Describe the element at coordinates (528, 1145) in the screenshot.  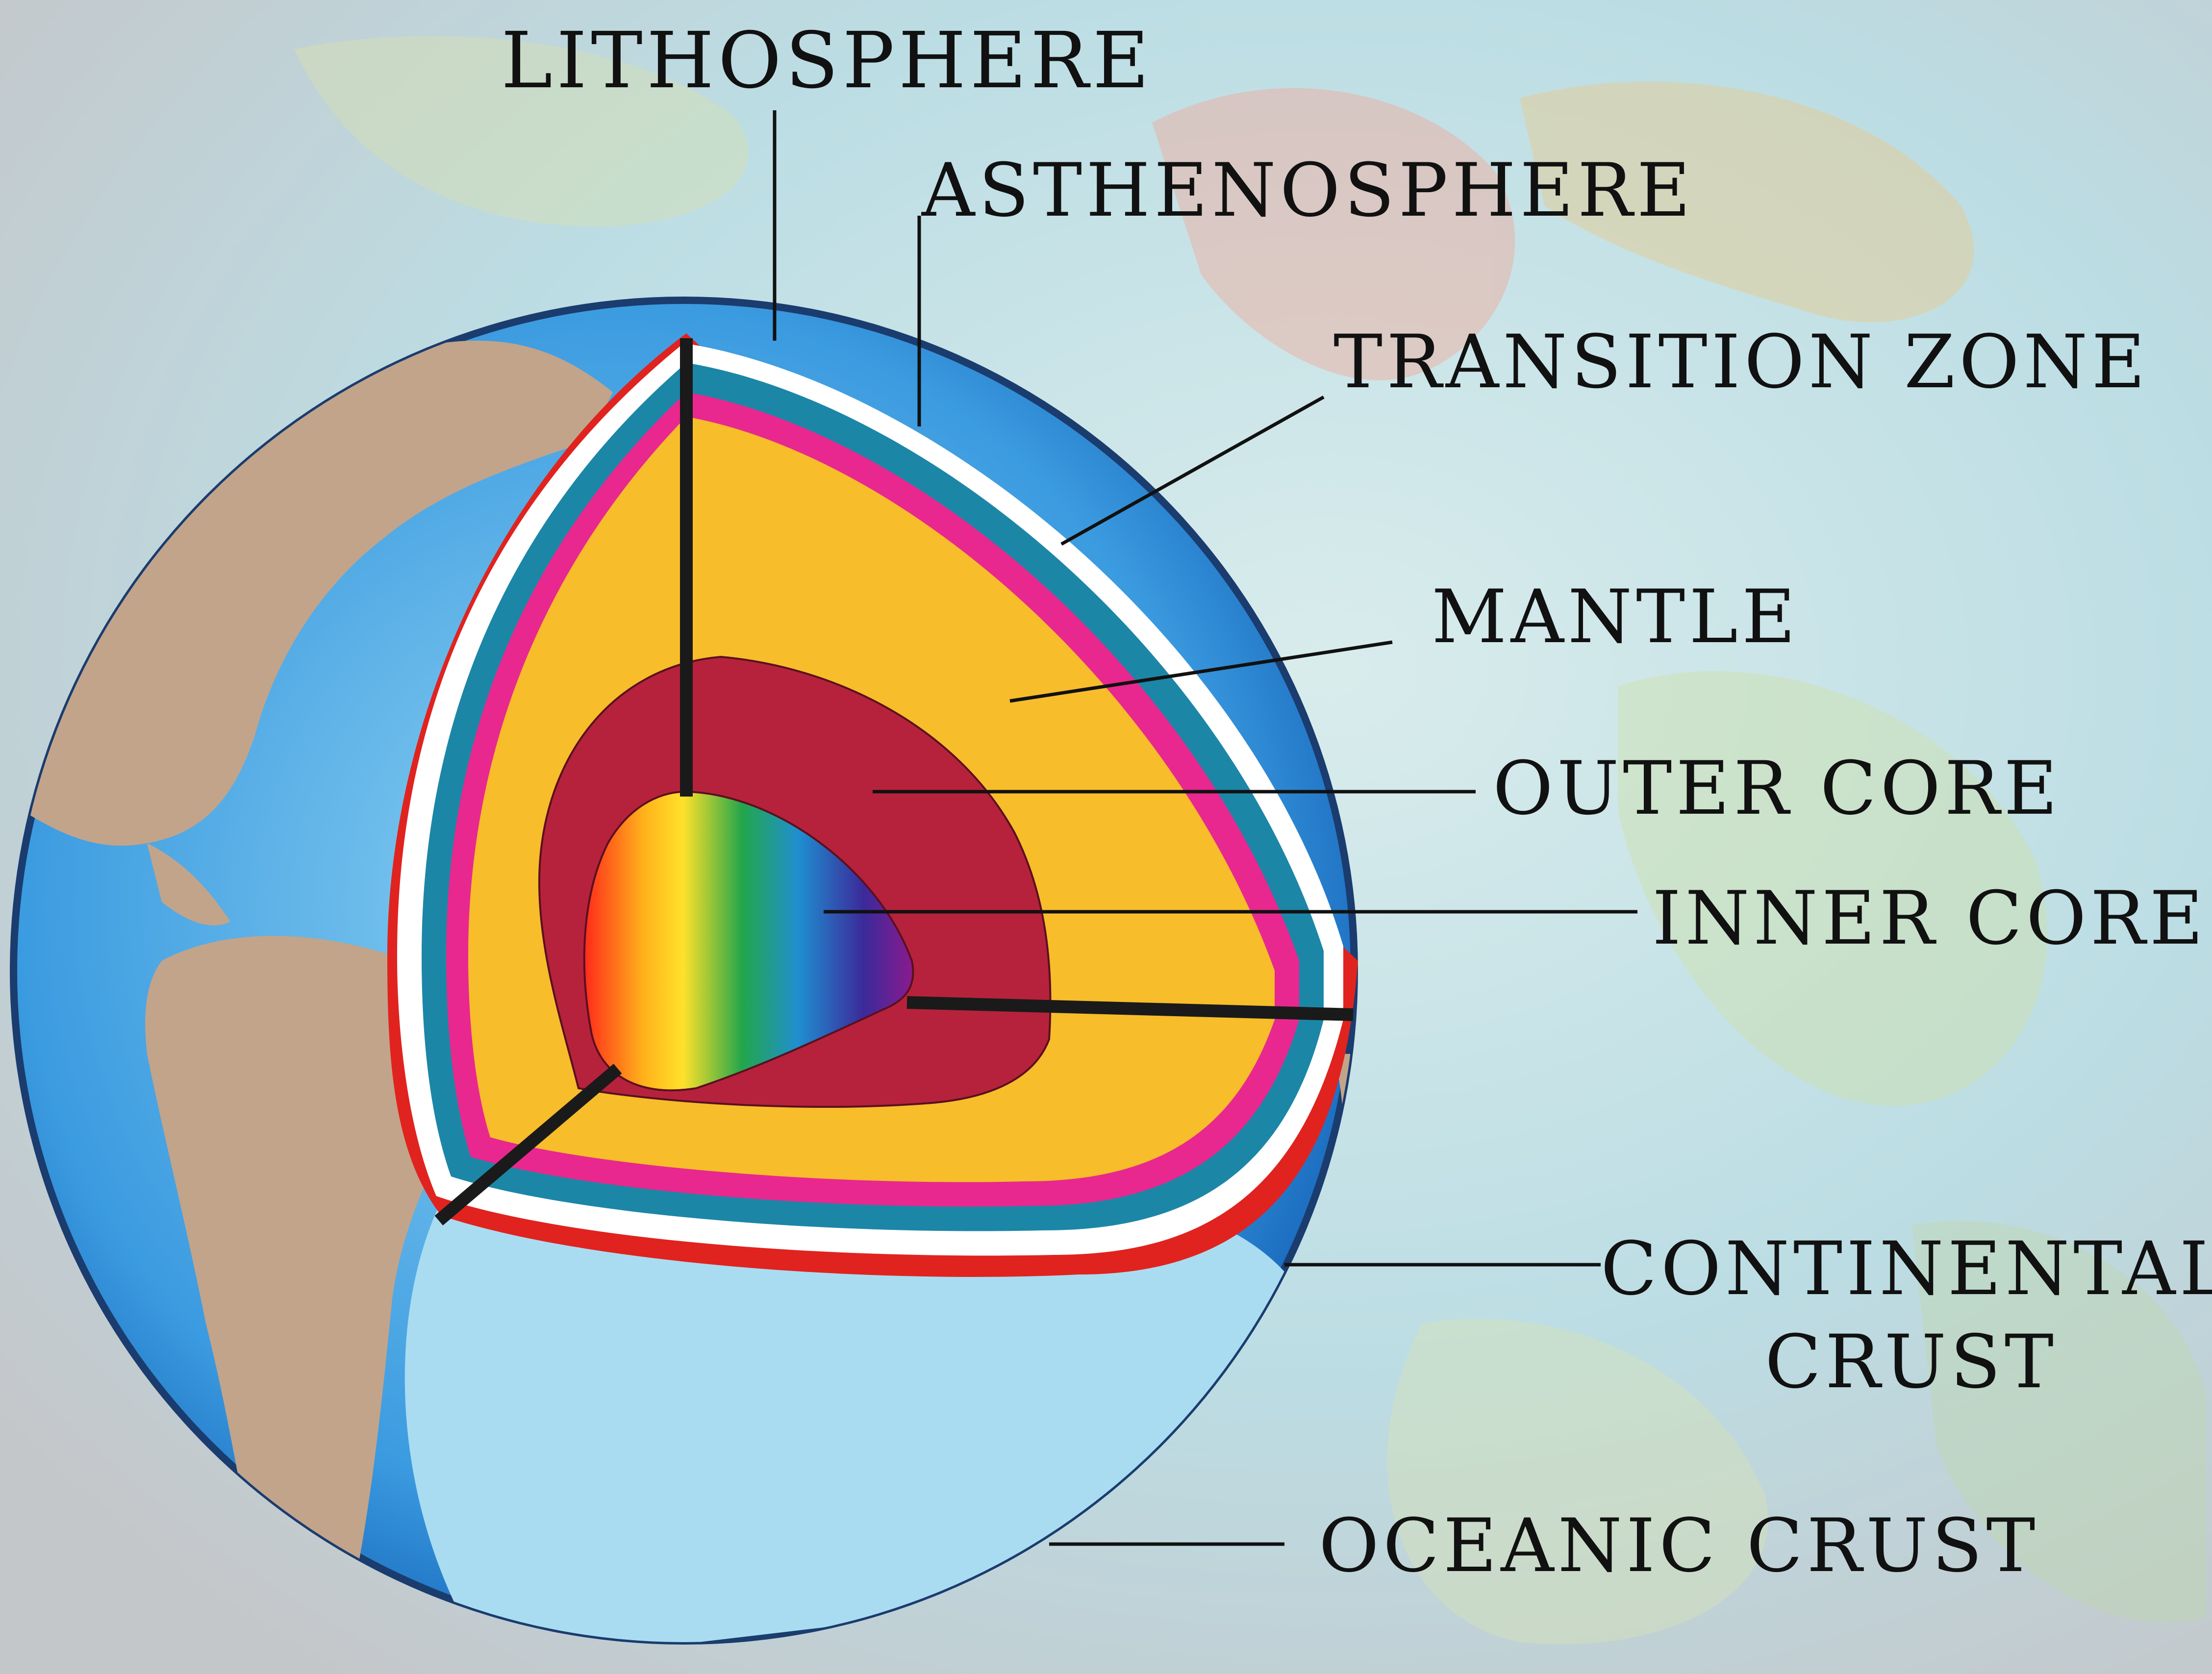
I see `diagonal-axis-line` at that location.